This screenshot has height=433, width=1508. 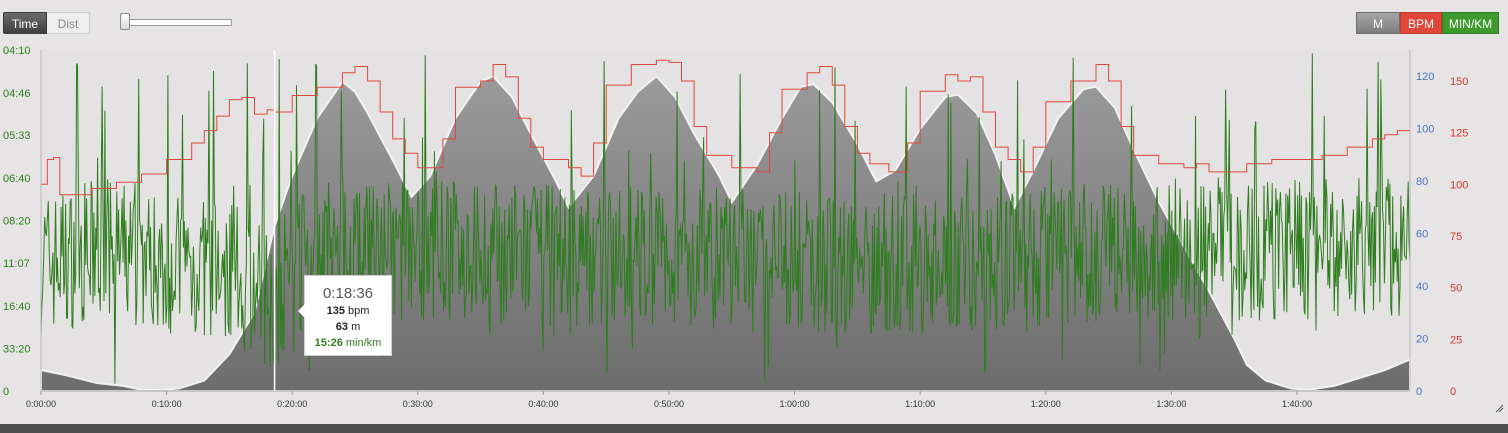 I want to click on pace-tick-label: 0, so click(x=6, y=392).